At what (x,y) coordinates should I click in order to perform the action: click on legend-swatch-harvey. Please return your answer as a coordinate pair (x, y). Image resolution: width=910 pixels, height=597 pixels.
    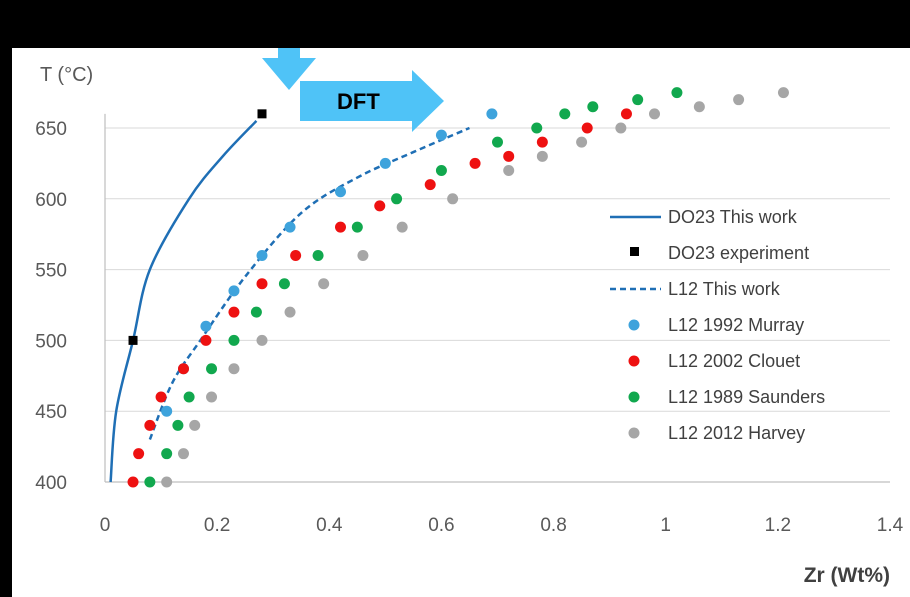
    Looking at the image, I should click on (634, 433).